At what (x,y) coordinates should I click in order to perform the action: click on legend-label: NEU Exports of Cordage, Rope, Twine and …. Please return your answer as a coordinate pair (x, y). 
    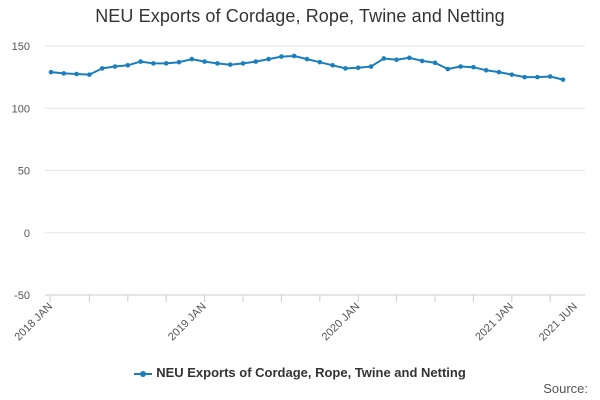
    Looking at the image, I should click on (311, 372).